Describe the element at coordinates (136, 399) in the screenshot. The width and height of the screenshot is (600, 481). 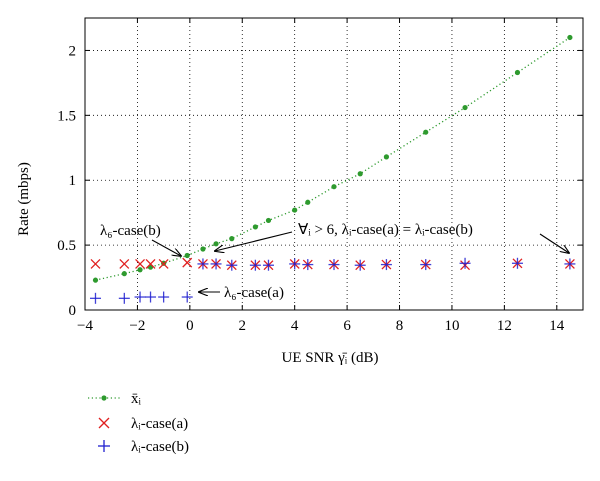
I see `legend-label-xbar: x̄ᵢ` at that location.